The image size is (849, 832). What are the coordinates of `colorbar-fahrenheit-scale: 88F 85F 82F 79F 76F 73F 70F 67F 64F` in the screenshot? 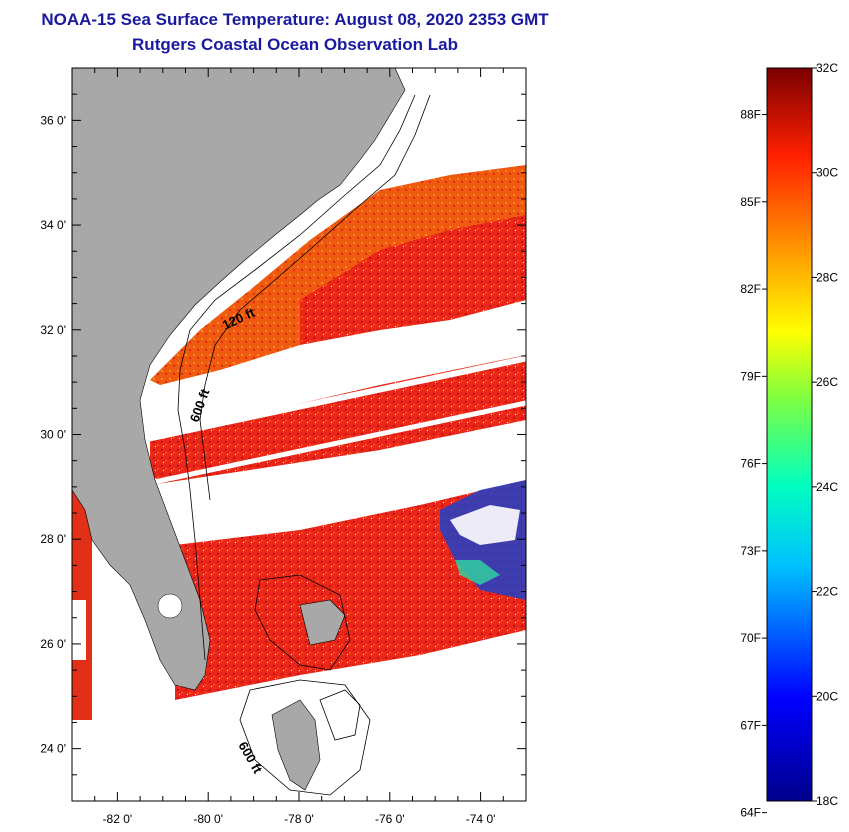 It's located at (753, 464).